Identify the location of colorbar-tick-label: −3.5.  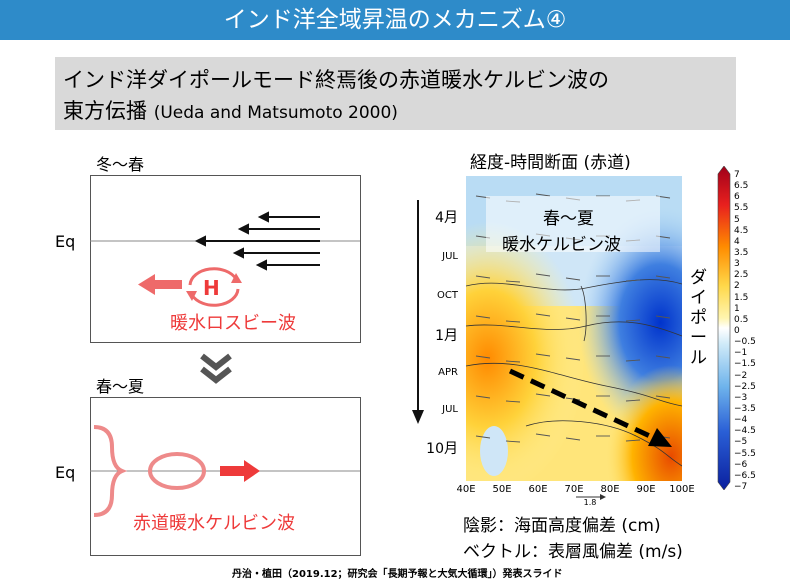
(745, 409).